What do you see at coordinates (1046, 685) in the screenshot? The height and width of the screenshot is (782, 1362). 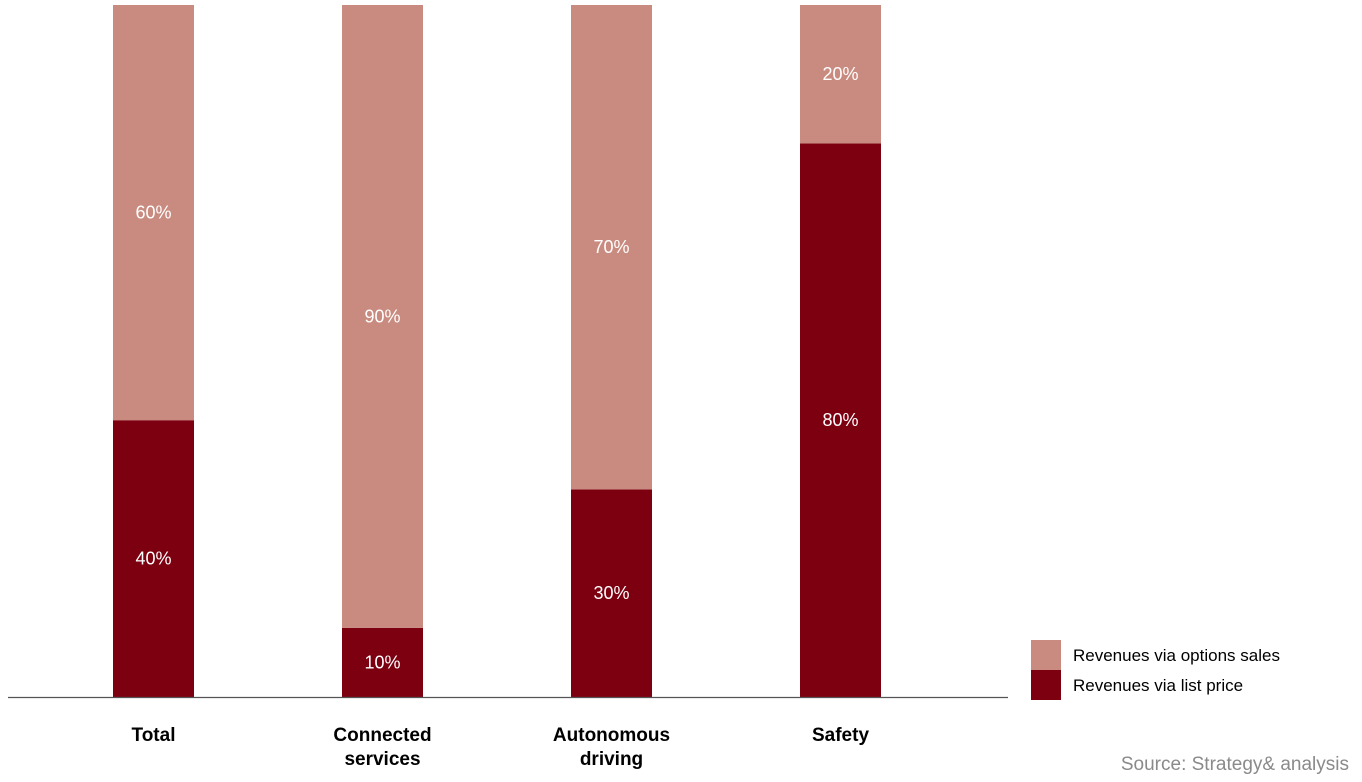 I see `legend-swatch-list-price` at bounding box center [1046, 685].